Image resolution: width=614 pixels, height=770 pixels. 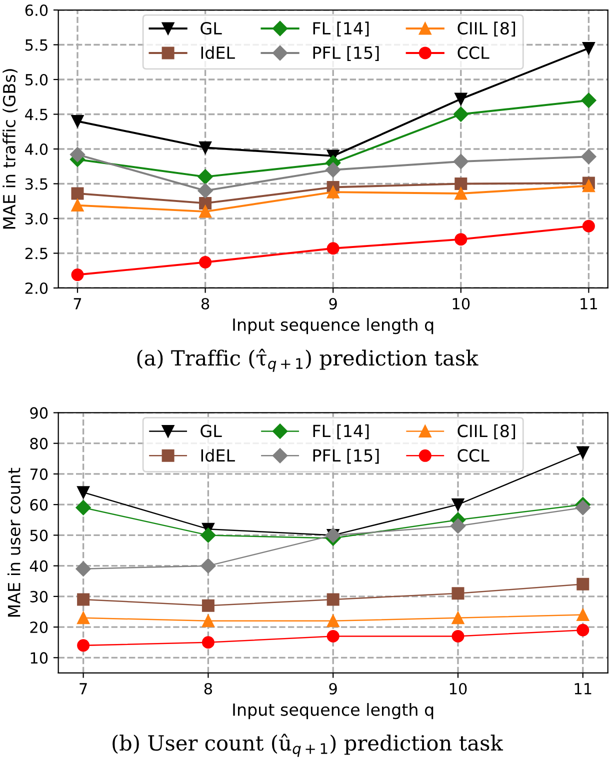 I want to click on text: (b) User count (û$_{q+1}$) prediction task, so click(x=308, y=745).